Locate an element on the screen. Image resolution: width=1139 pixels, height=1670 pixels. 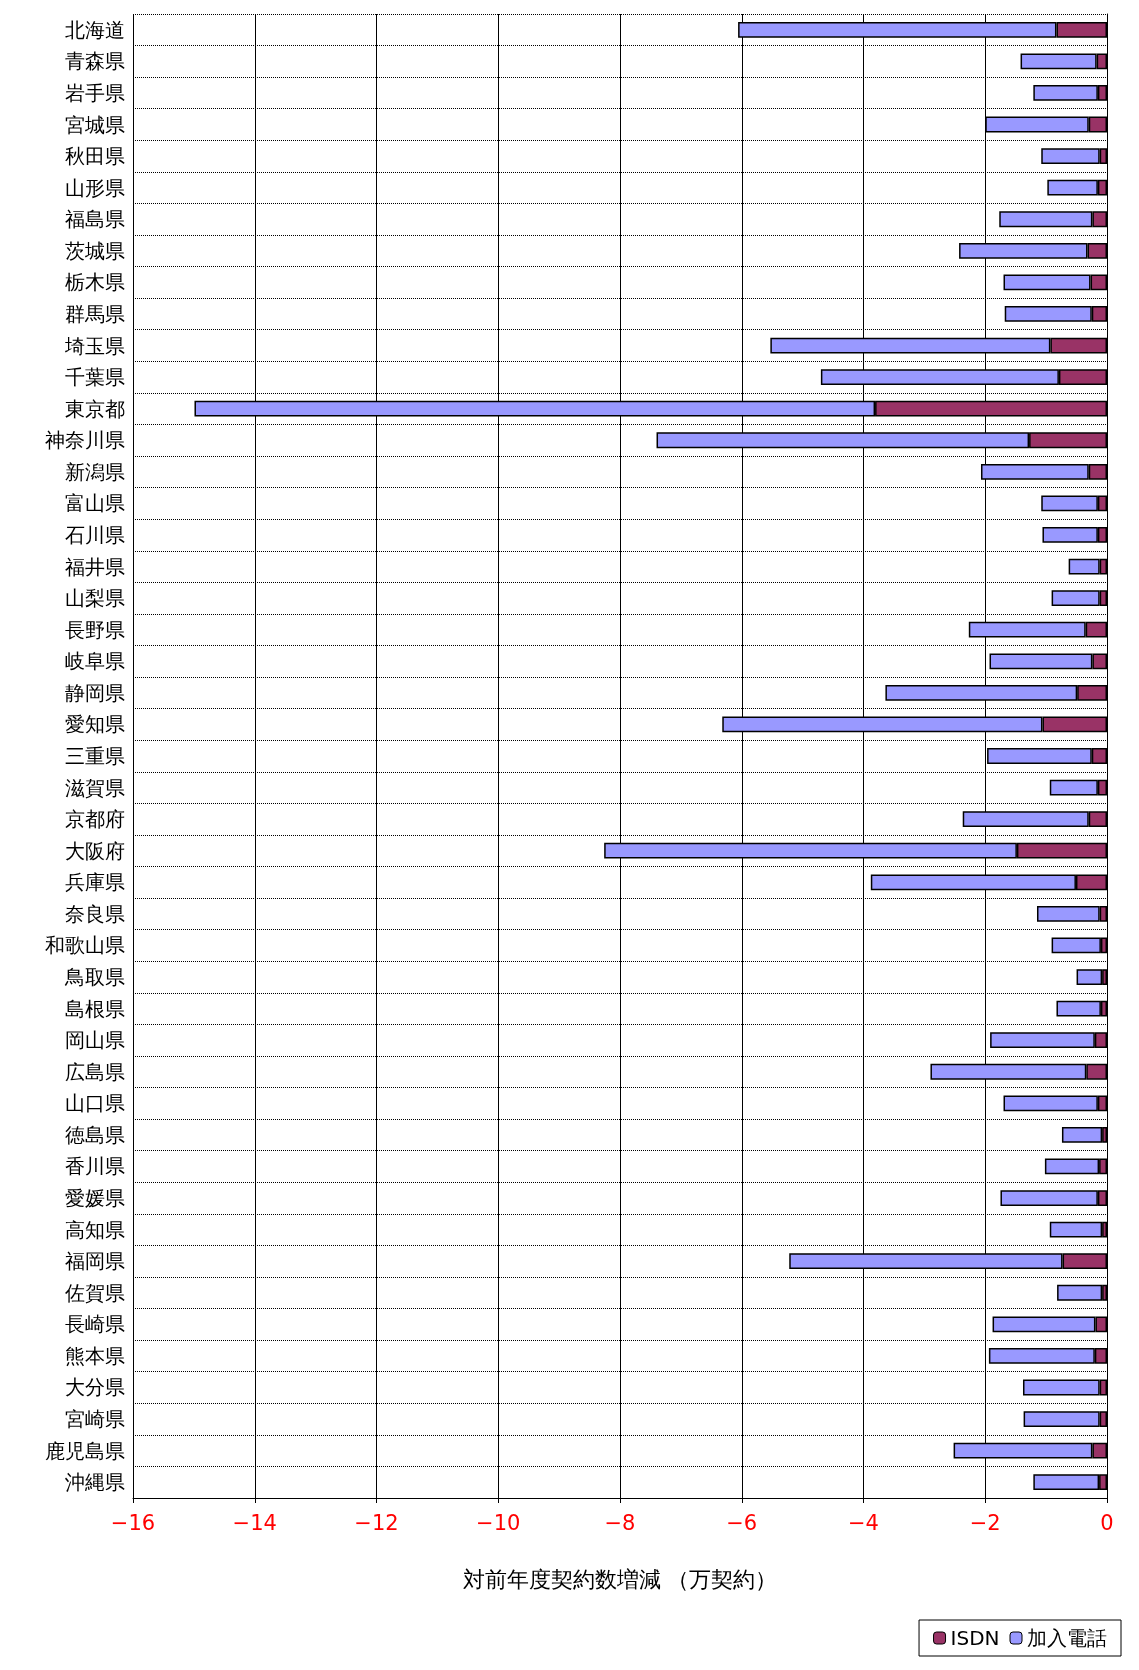
y-tick-label: 山形県 is located at coordinates (95, 187).